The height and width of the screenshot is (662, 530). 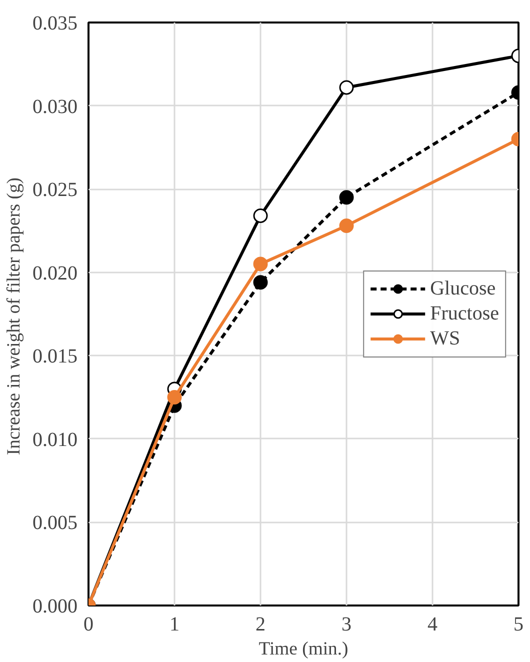 What do you see at coordinates (464, 313) in the screenshot?
I see `legend-label: Fructose` at bounding box center [464, 313].